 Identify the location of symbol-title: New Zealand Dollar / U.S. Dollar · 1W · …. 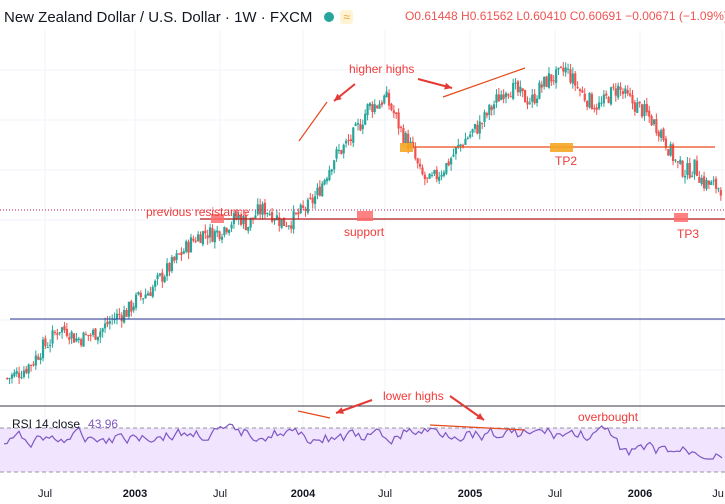
(158, 17).